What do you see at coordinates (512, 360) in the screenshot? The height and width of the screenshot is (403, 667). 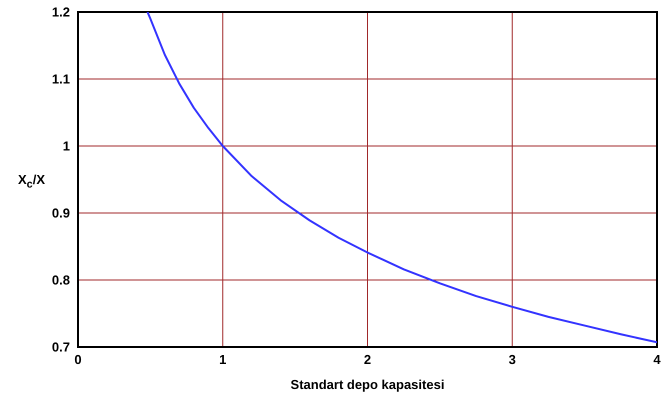 I see `x-tick-label: 3` at bounding box center [512, 360].